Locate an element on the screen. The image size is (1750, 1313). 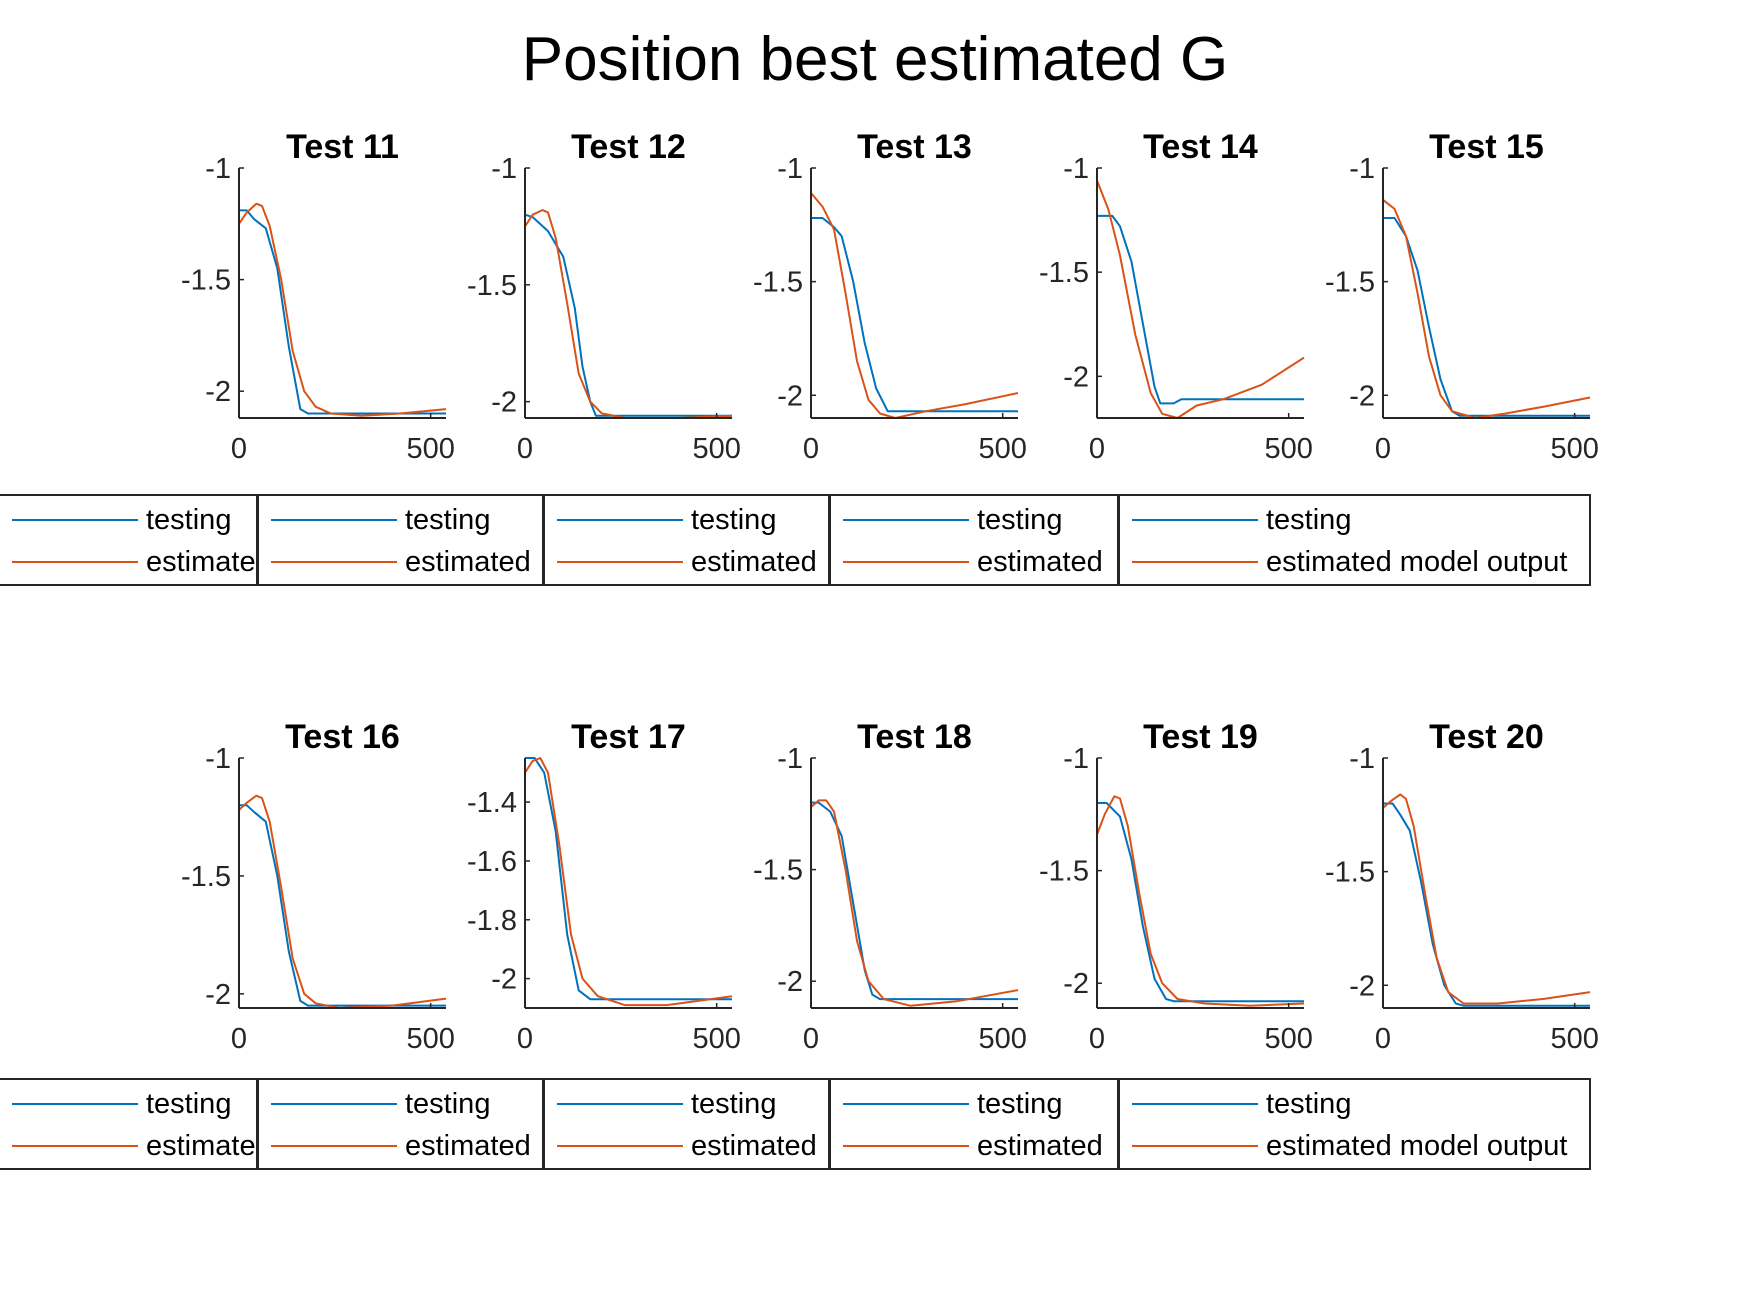
legend-7: testing estimated is located at coordinates (400, 1124).